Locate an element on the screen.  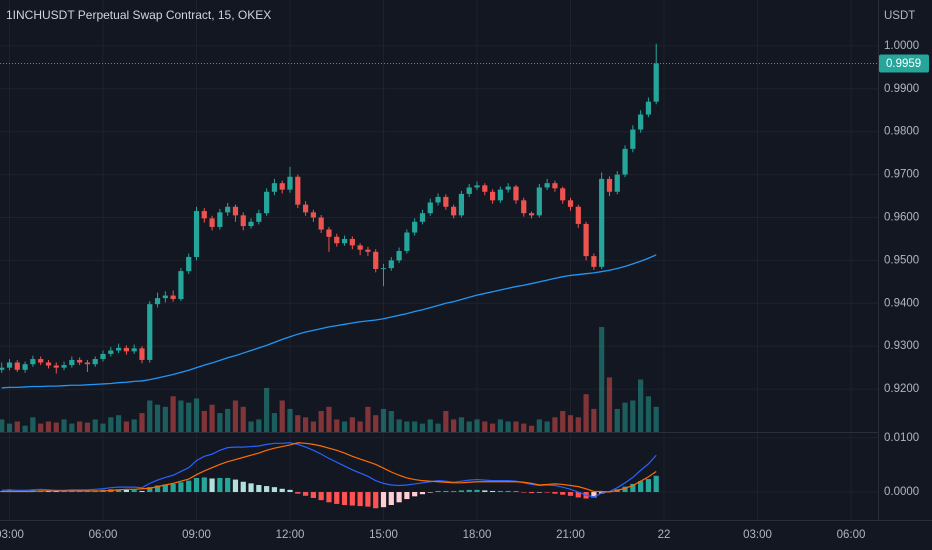
x-tick-label: 09:00 is located at coordinates (196, 535).